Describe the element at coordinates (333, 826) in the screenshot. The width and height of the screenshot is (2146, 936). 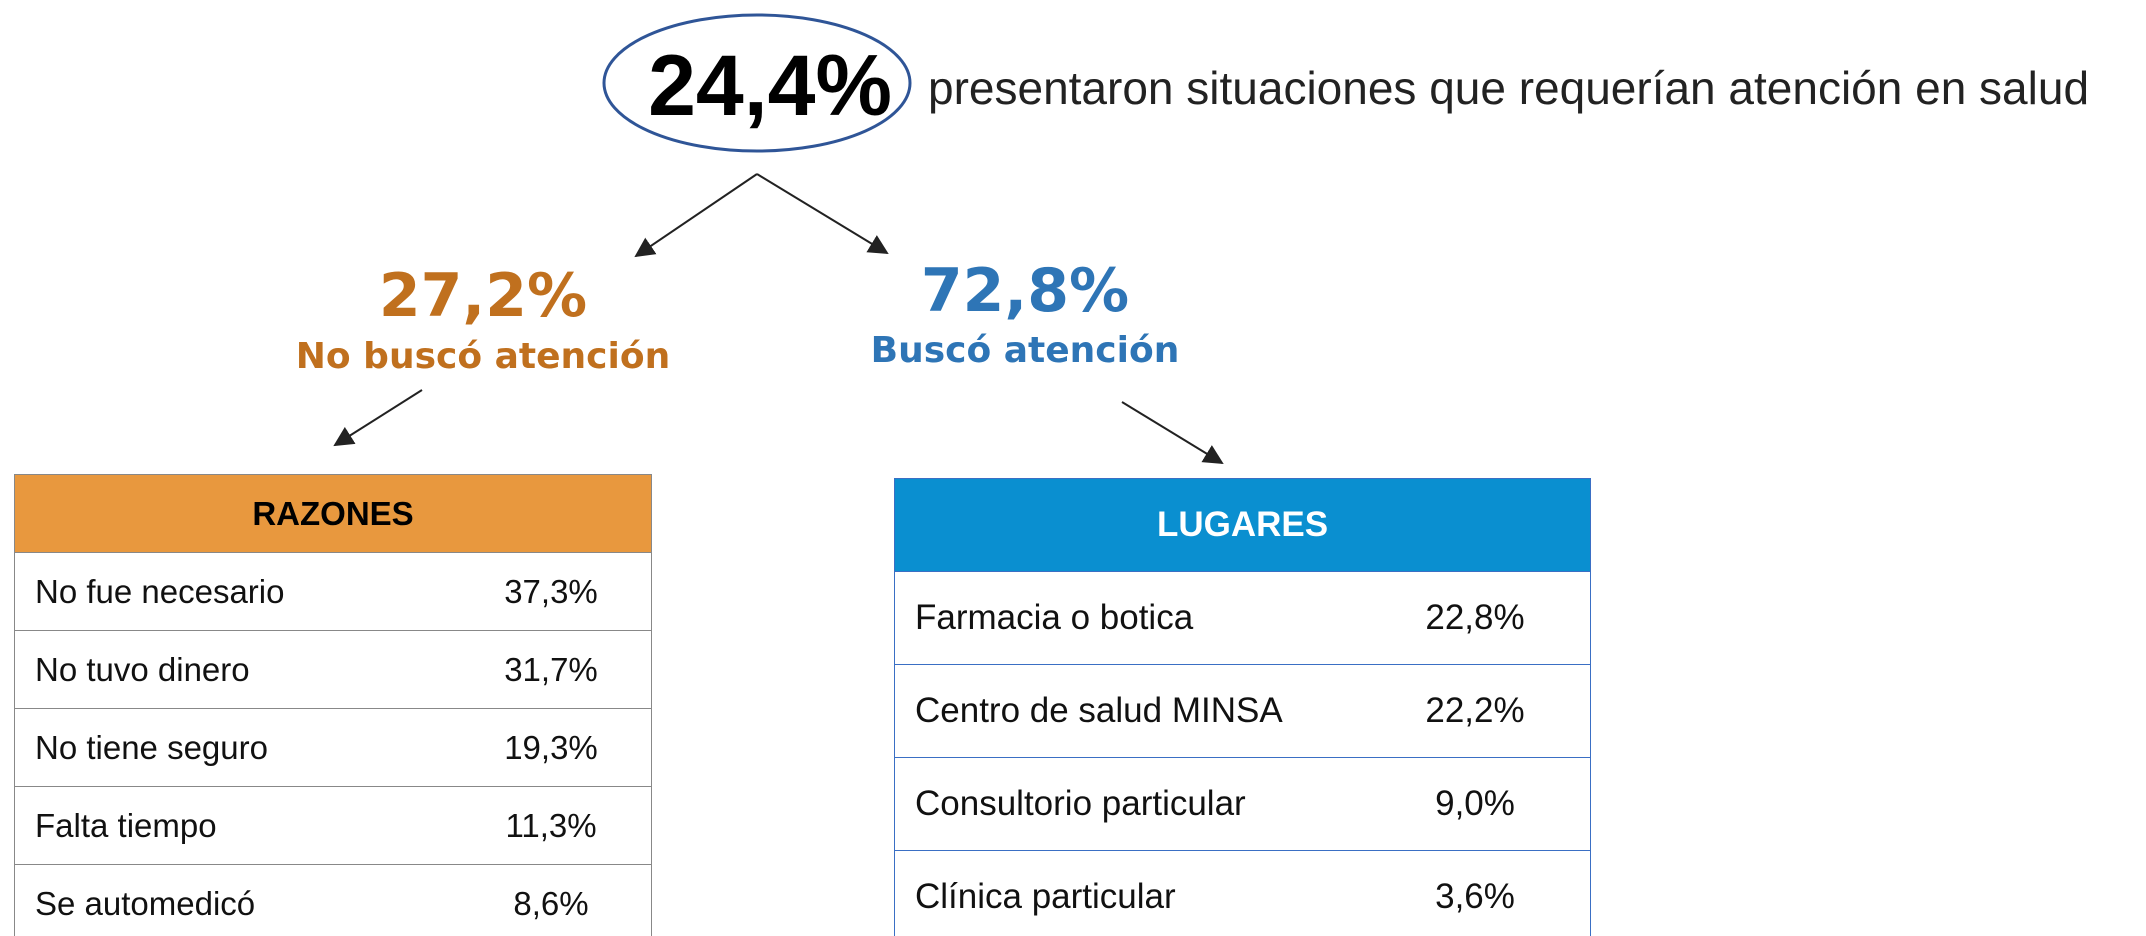
I see `table-row: Falta tiempo 11,3%` at that location.